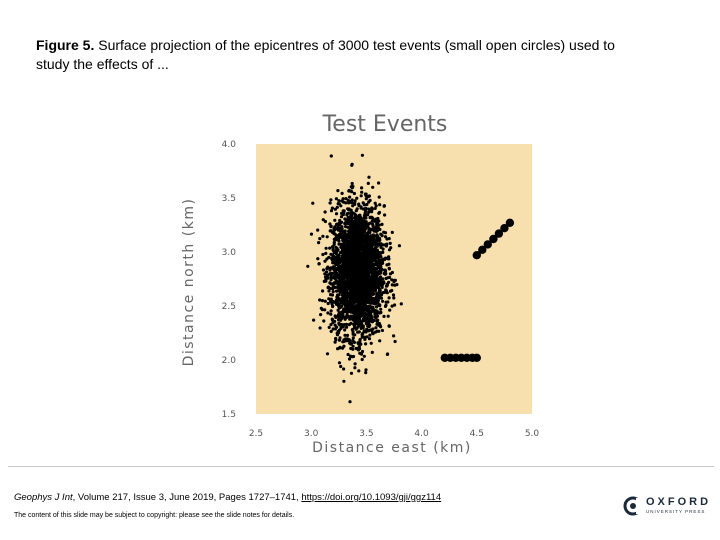 The width and height of the screenshot is (720, 540). Describe the element at coordinates (421, 434) in the screenshot. I see `x-tick-label: 4.0` at that location.